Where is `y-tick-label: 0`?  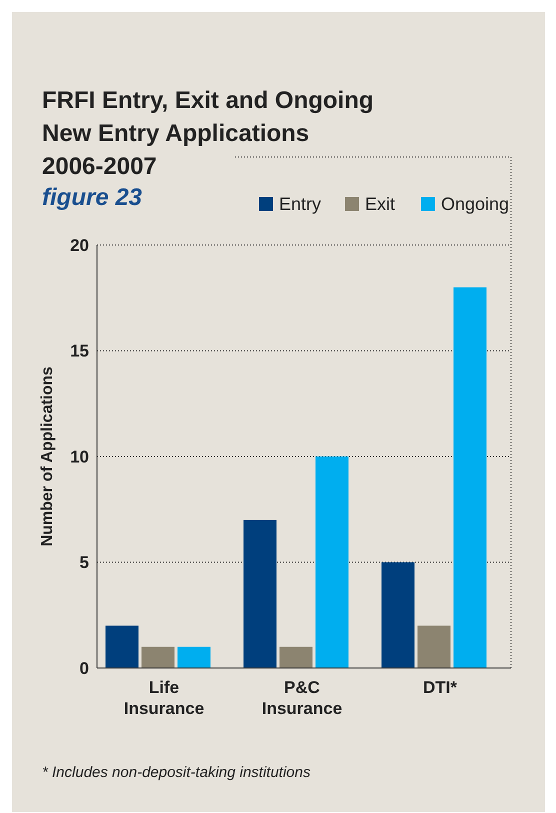 y-tick-label: 0 is located at coordinates (84, 668).